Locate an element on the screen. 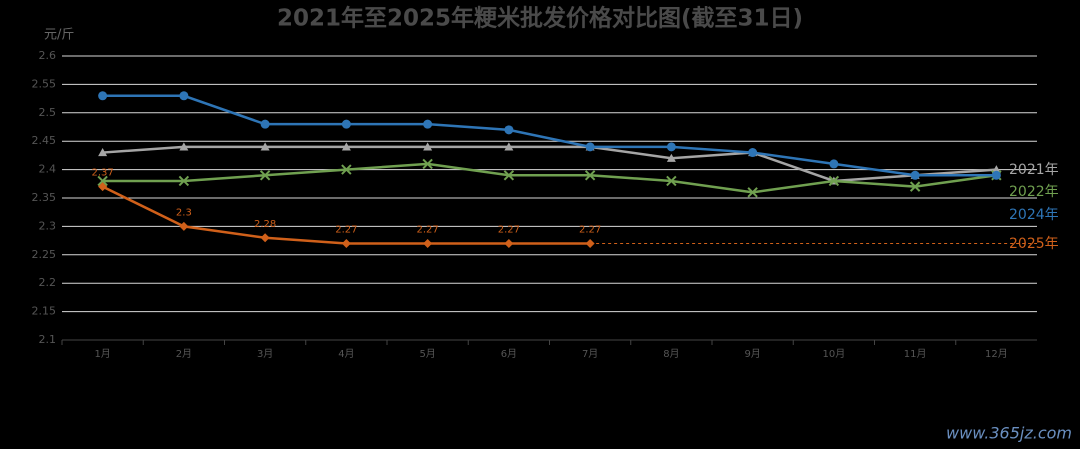  x-tick-label: 4月 is located at coordinates (346, 354).